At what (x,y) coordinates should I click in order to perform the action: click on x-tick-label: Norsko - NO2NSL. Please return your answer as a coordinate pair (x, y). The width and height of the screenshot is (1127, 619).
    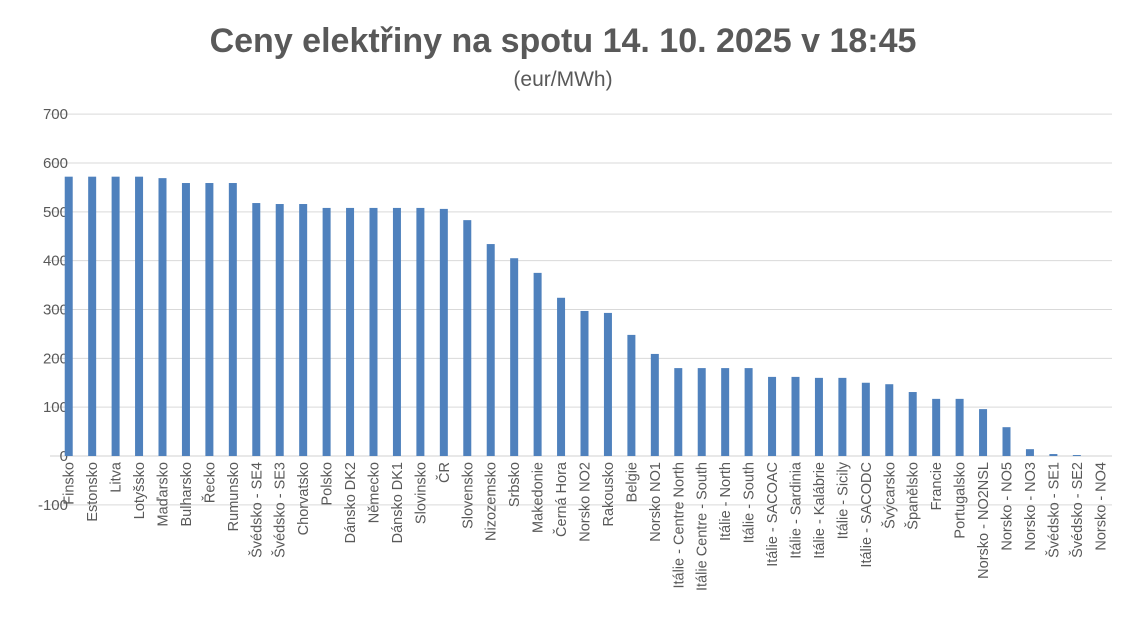
    Looking at the image, I should click on (984, 520).